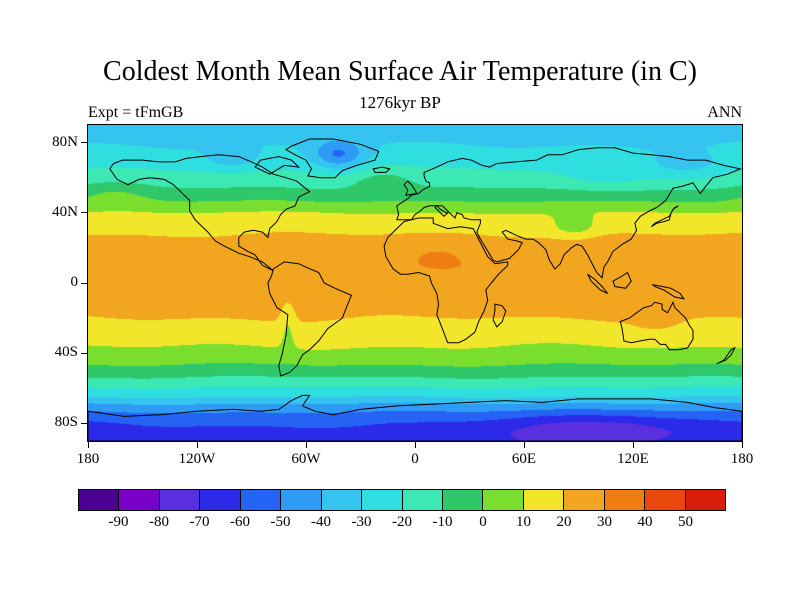  Describe the element at coordinates (65, 211) in the screenshot. I see `lat-tick-label: 40N` at that location.